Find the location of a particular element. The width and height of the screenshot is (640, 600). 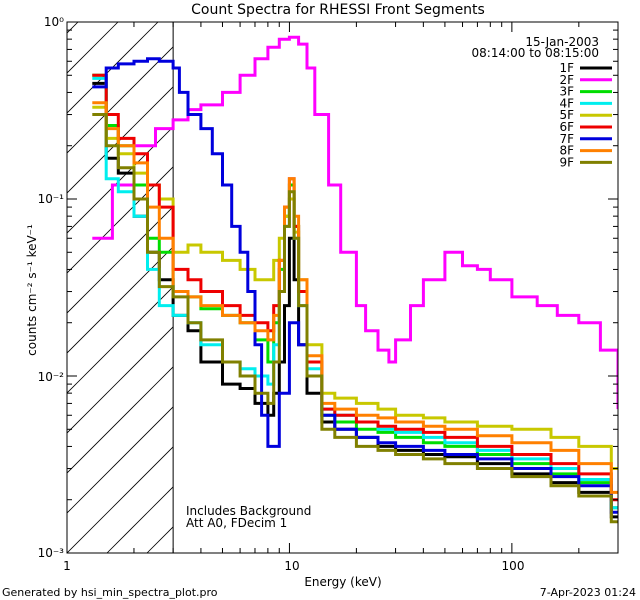

x-tick-label-10: 10 is located at coordinates (291, 566).